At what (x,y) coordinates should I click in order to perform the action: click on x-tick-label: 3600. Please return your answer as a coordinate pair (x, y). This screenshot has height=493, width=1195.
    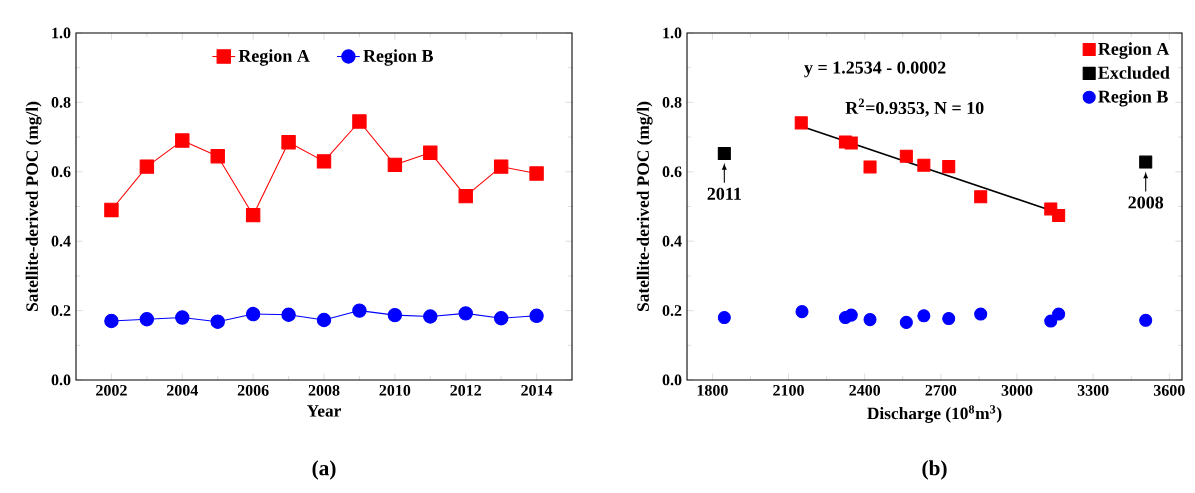
    Looking at the image, I should click on (1169, 390).